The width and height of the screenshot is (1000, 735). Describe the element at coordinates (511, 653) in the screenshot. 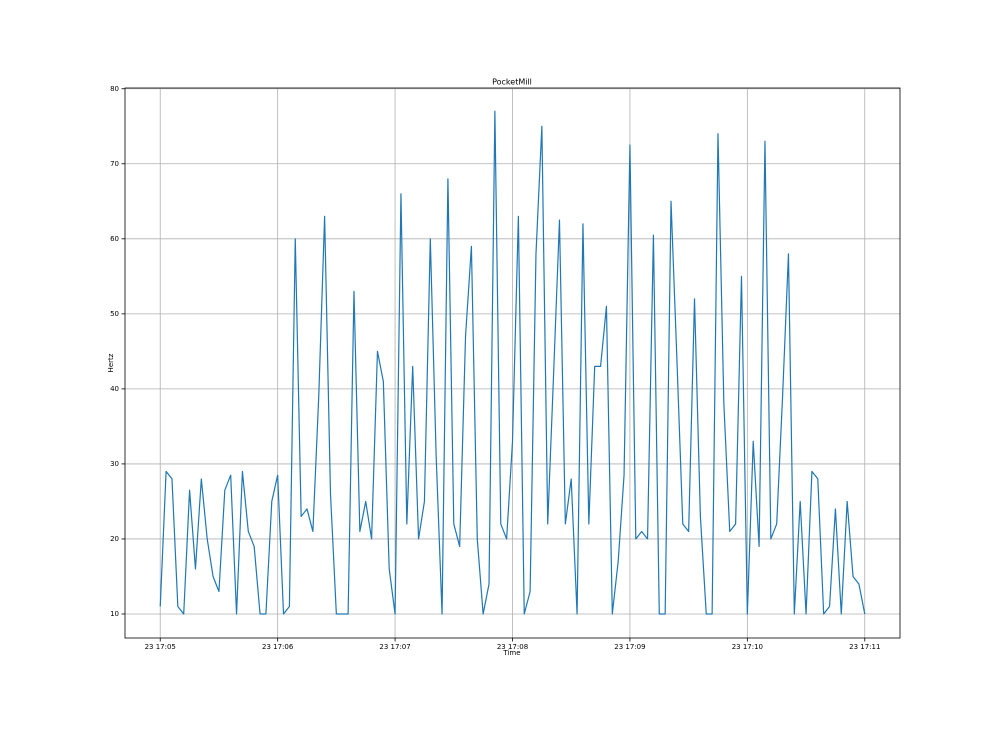

I see `x-axis-label: Time` at that location.